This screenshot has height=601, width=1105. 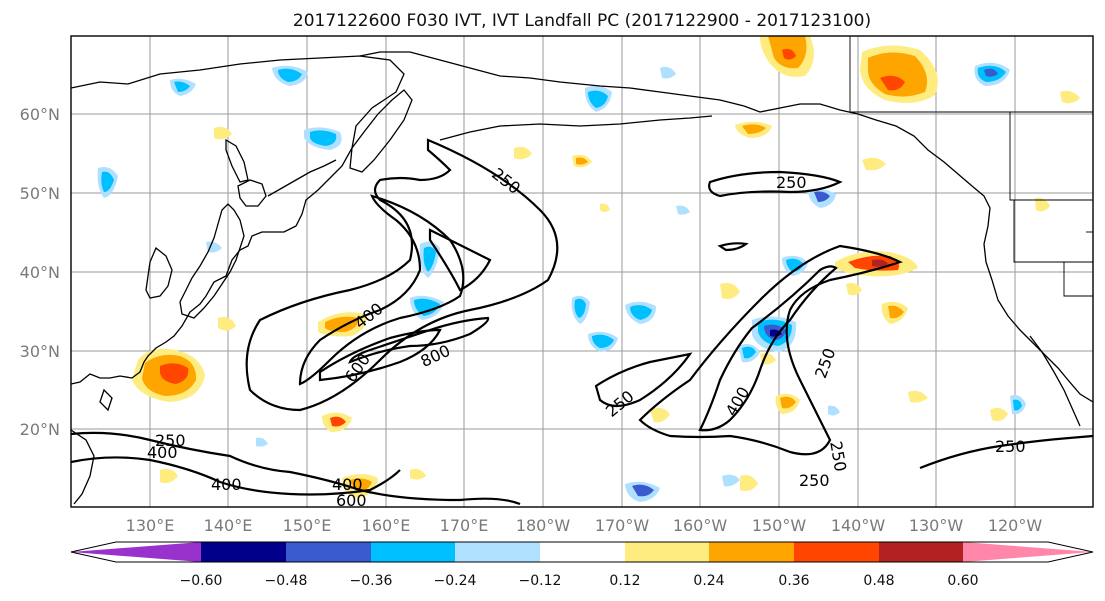 What do you see at coordinates (540, 581) in the screenshot?
I see `colorbar-tick: −0.12` at bounding box center [540, 581].